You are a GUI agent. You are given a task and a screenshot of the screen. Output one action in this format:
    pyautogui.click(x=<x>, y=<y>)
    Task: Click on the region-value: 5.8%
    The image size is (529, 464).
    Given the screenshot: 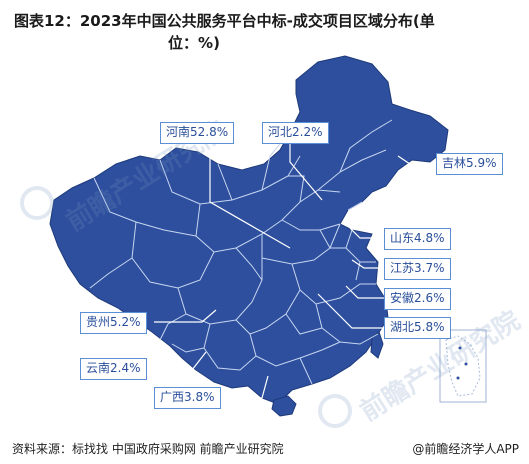 What is the action you would take?
    pyautogui.click(x=429, y=327)
    